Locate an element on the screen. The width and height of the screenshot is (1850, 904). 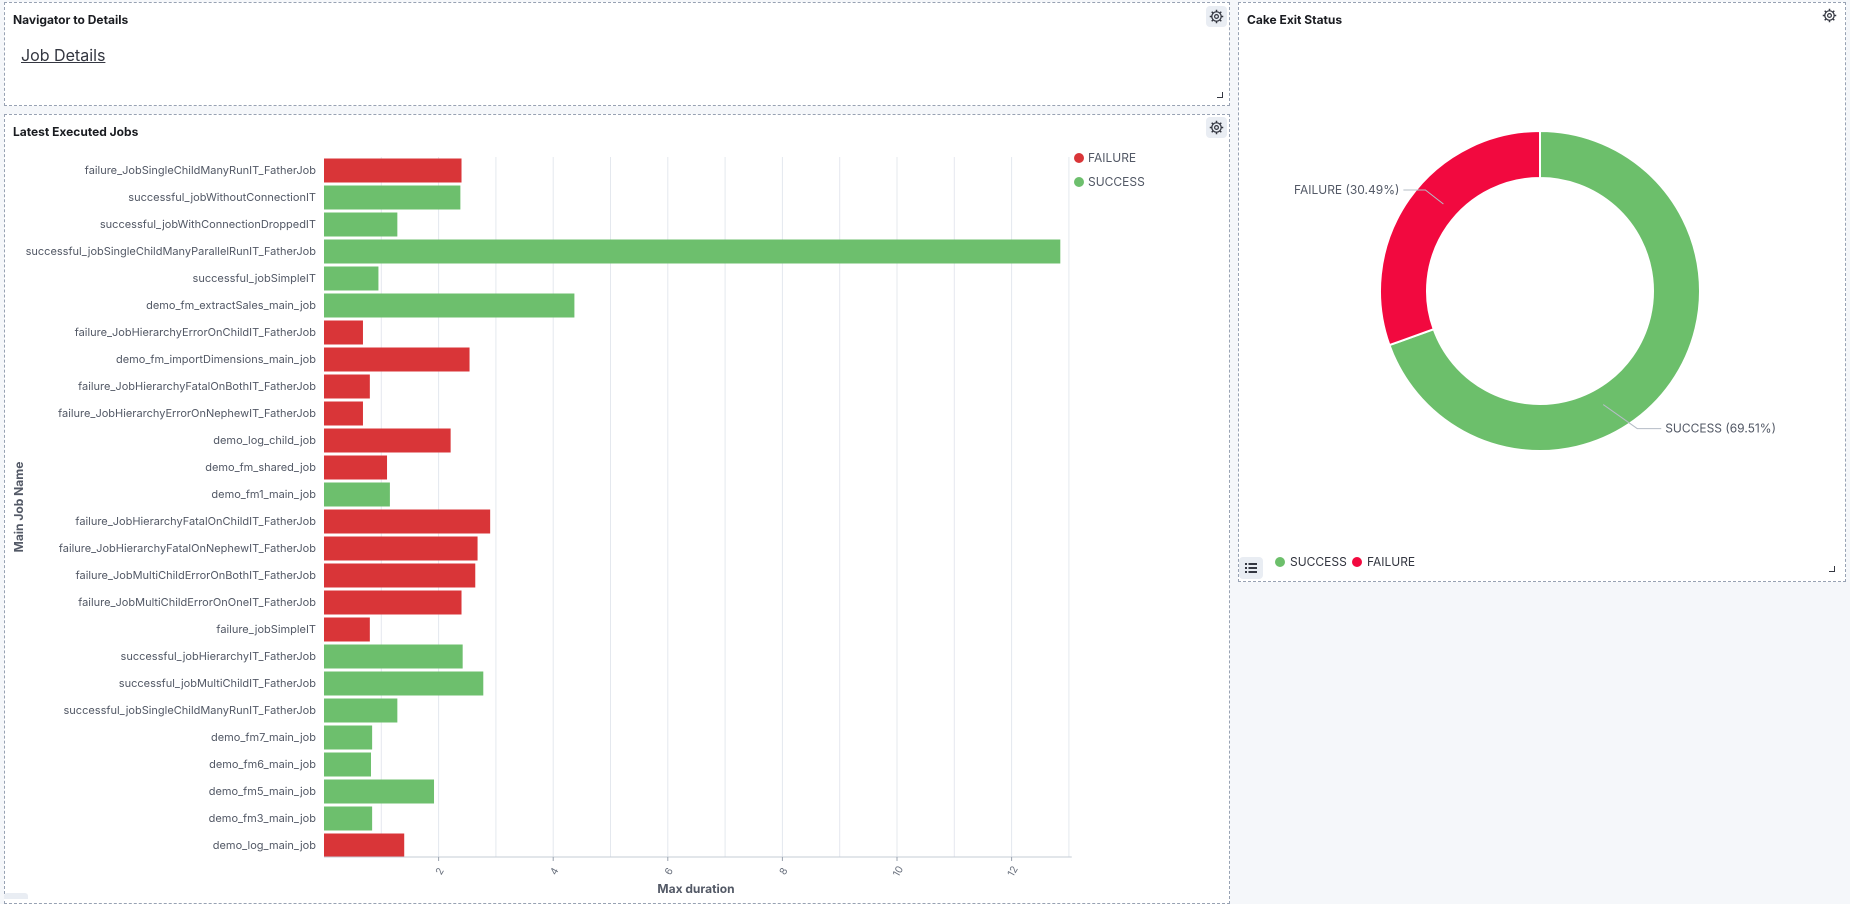
navigator-panel-title: Navigator to Details is located at coordinates (71, 19).